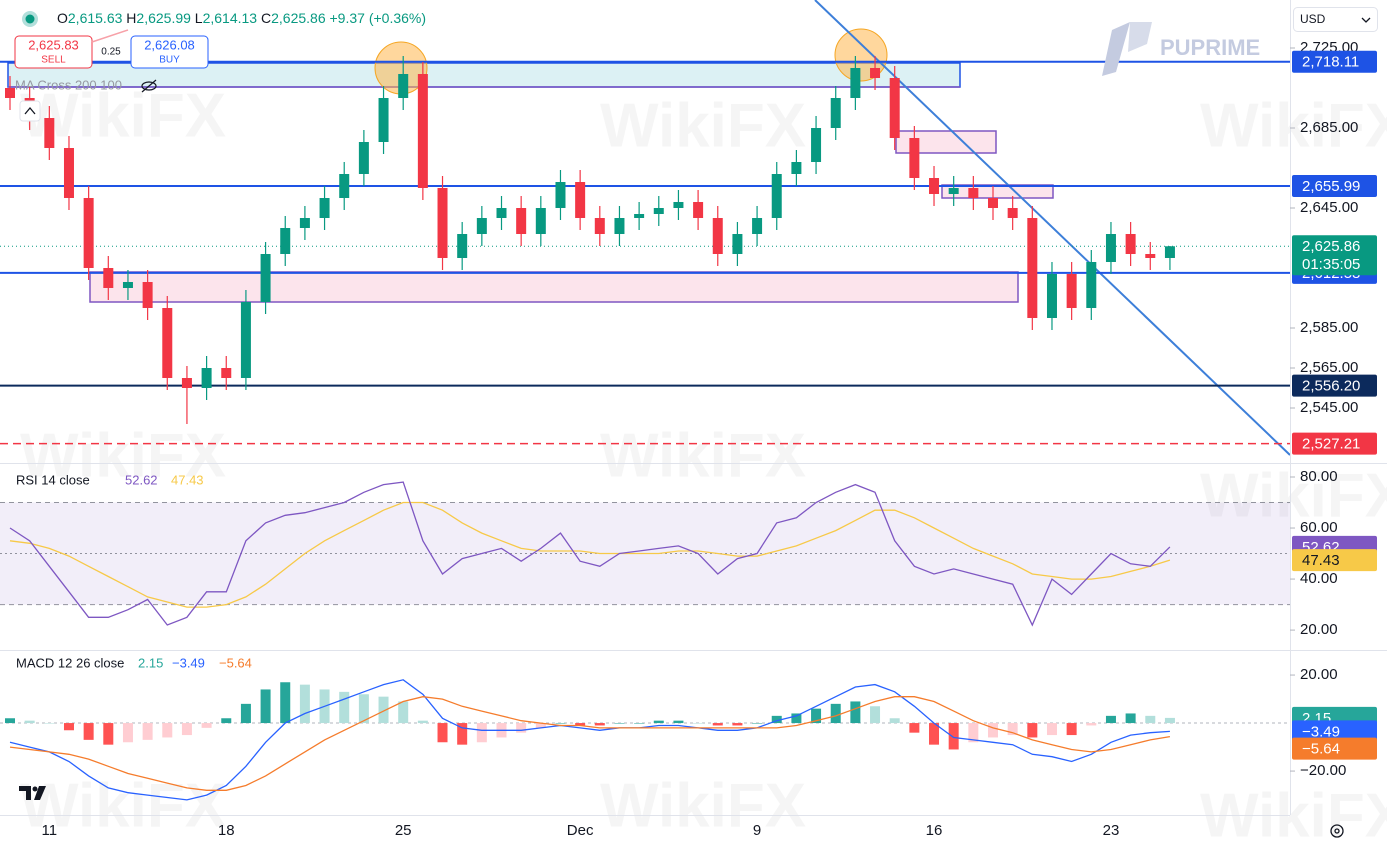 The width and height of the screenshot is (1387, 855). I want to click on y-tick-label: 2,645.00, so click(1329, 207).